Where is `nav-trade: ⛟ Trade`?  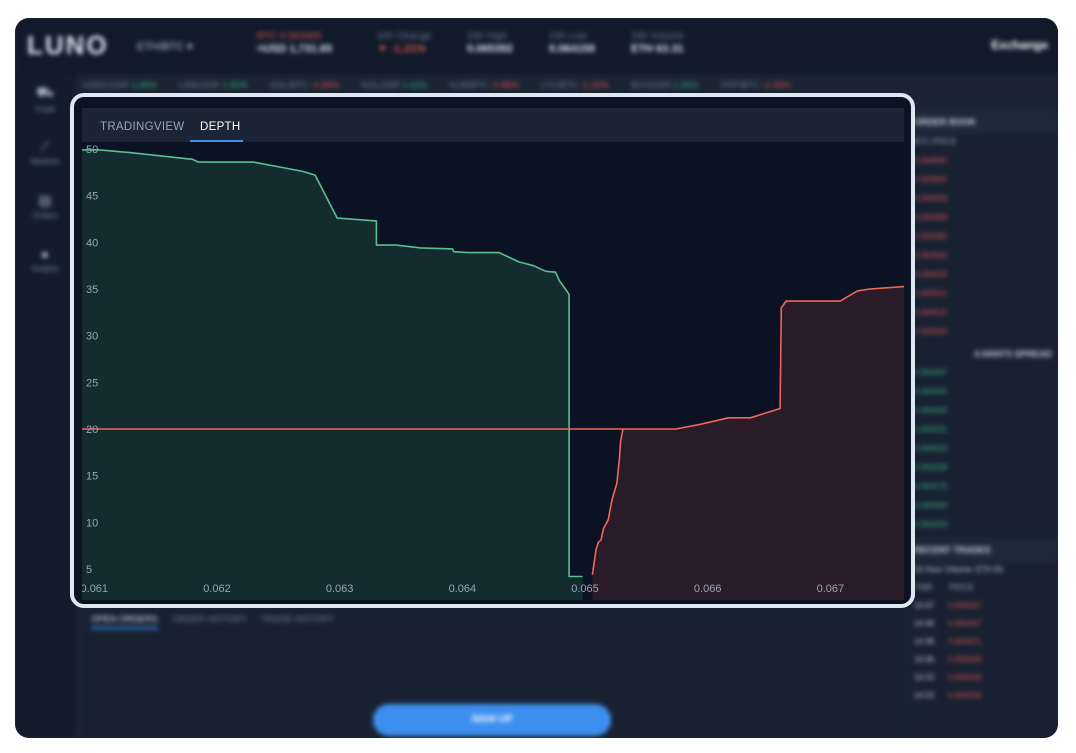
nav-trade: ⛟ Trade is located at coordinates (45, 99).